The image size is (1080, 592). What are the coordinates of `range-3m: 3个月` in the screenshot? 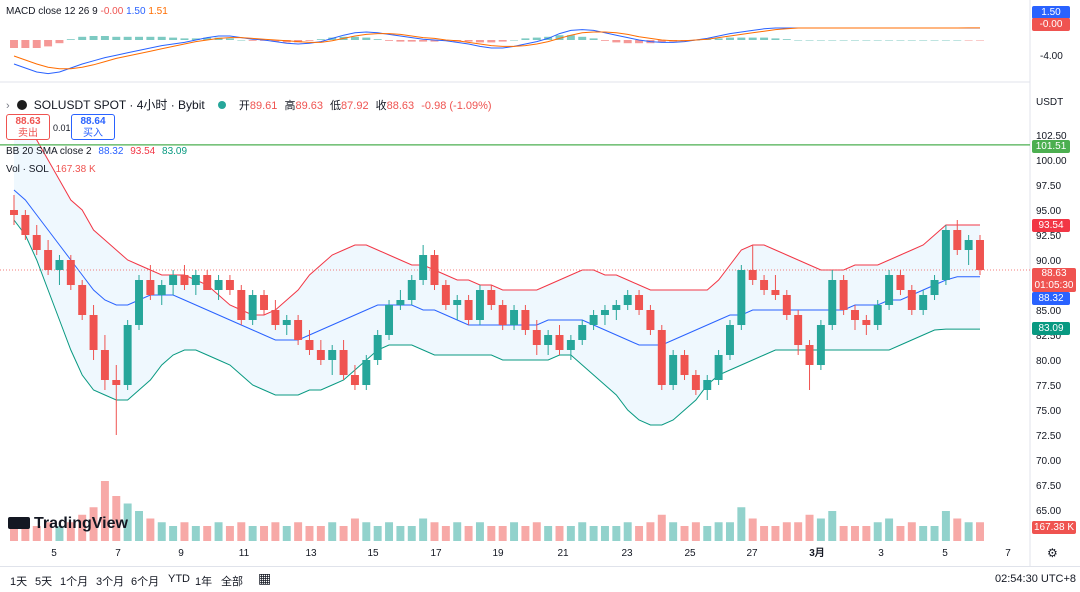 It's located at (110, 582).